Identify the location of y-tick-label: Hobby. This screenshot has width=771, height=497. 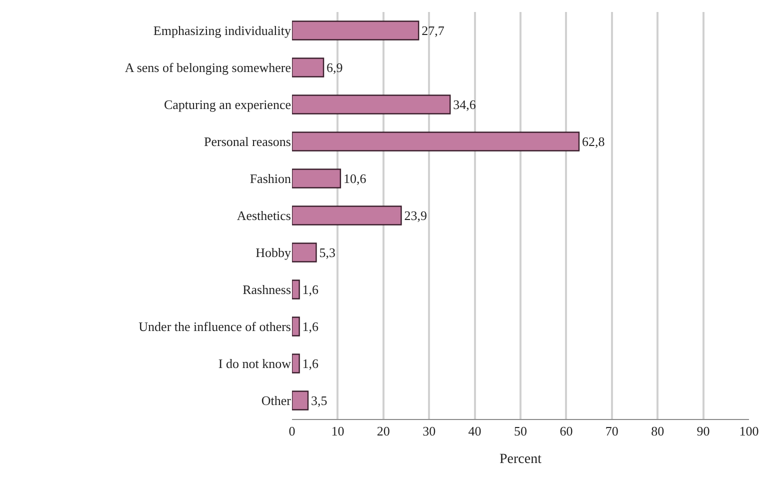
(274, 252).